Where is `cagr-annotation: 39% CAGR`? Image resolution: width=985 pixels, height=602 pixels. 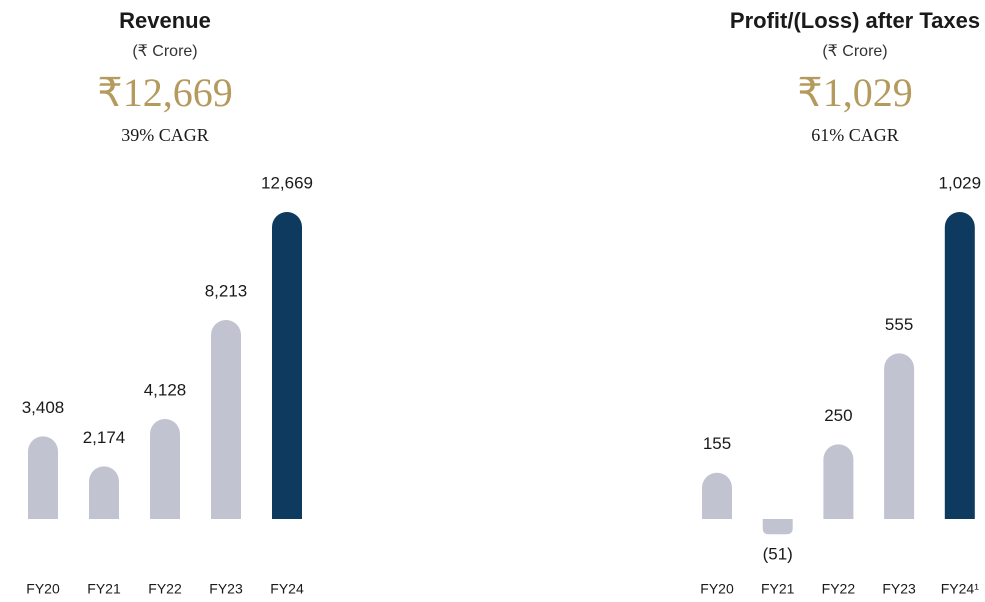 cagr-annotation: 39% CAGR is located at coordinates (165, 135).